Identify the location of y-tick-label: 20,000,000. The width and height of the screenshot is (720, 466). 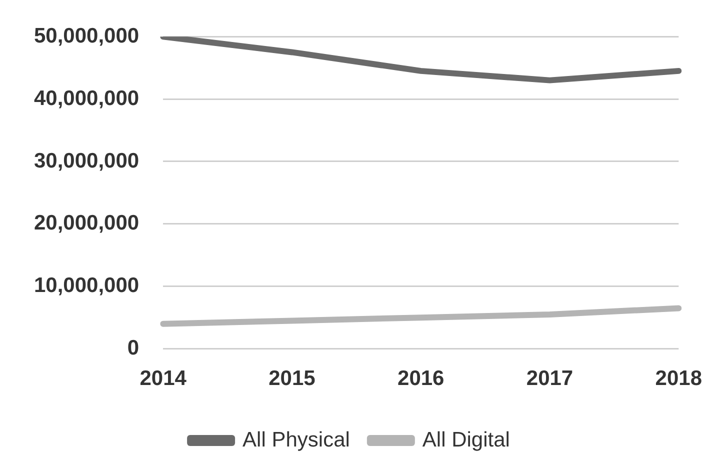
(87, 223).